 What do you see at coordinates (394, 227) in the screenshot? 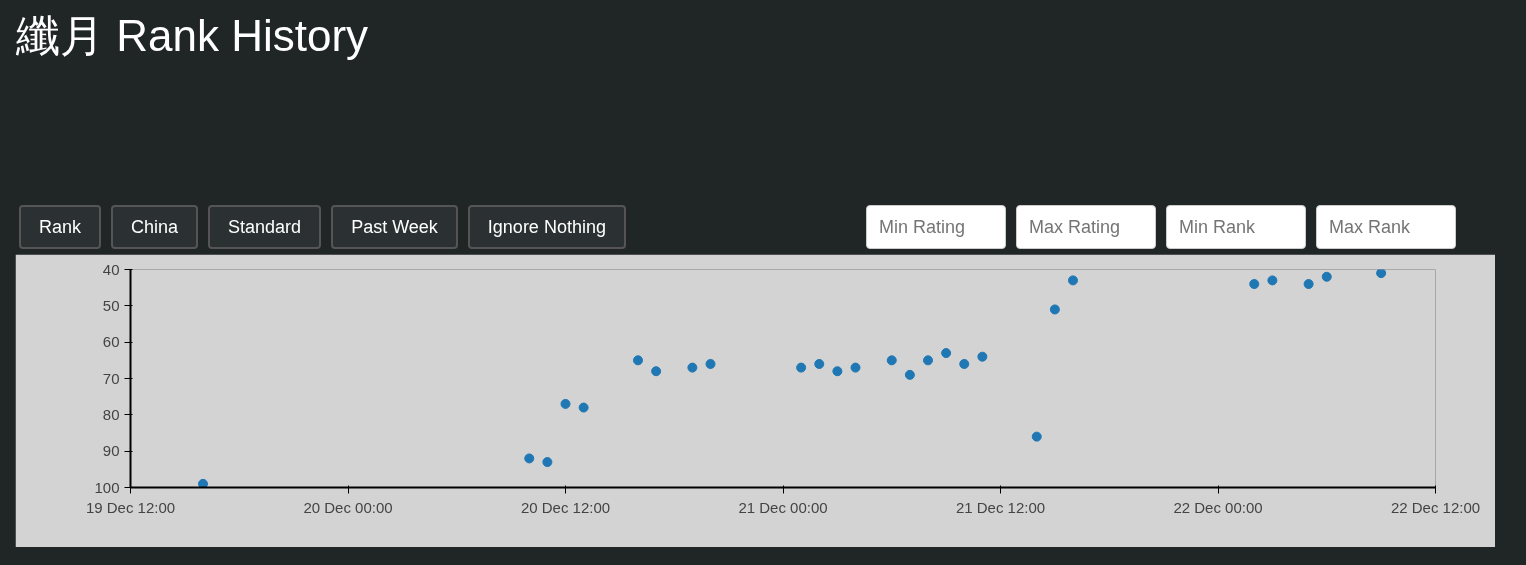
I see `text: Past Week` at bounding box center [394, 227].